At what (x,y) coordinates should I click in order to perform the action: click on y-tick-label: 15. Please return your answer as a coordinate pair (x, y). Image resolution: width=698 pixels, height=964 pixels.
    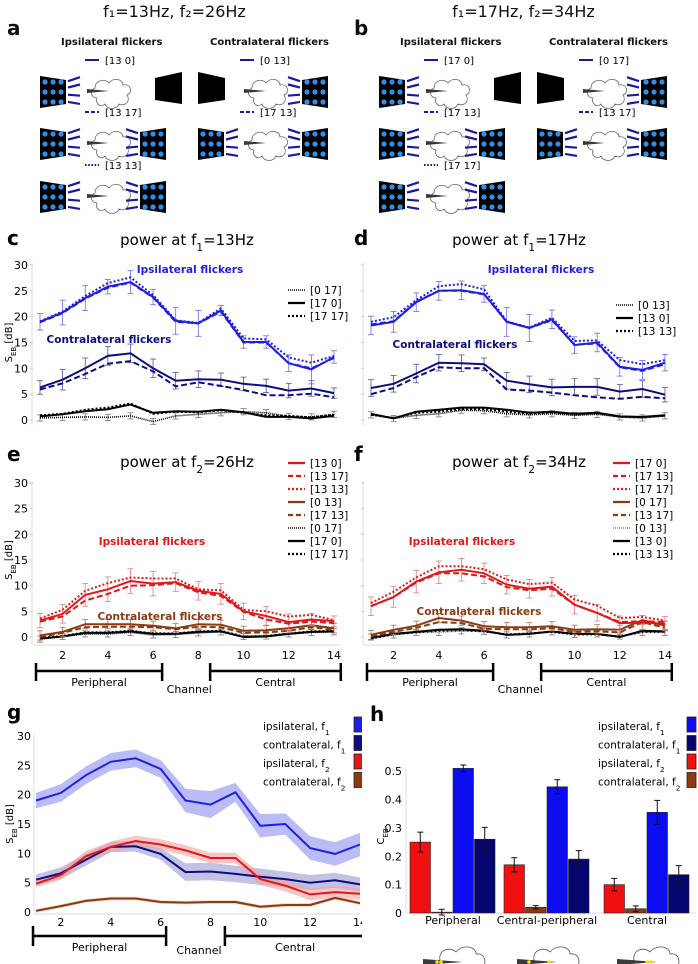
    Looking at the image, I should click on (24, 824).